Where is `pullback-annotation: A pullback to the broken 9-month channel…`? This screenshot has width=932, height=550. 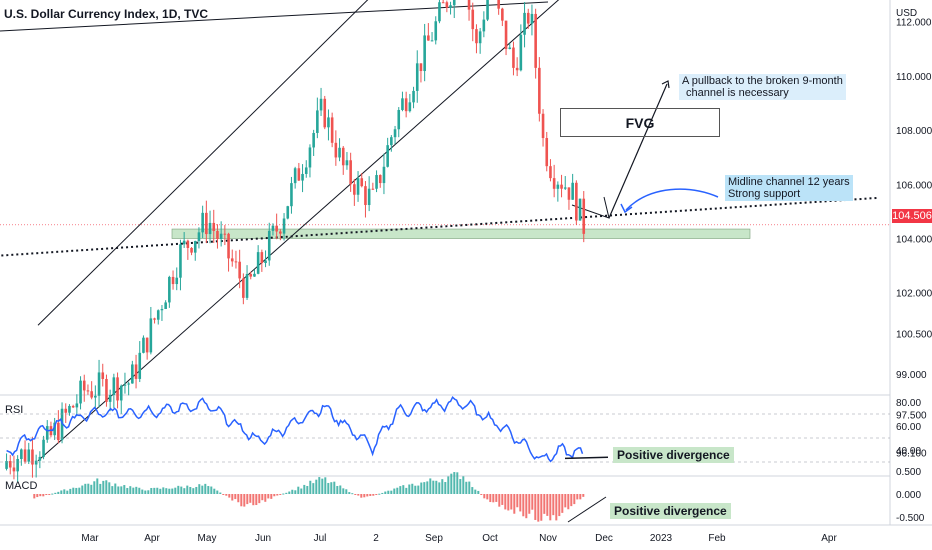
pullback-annotation: A pullback to the broken 9-month channel… is located at coordinates (762, 87).